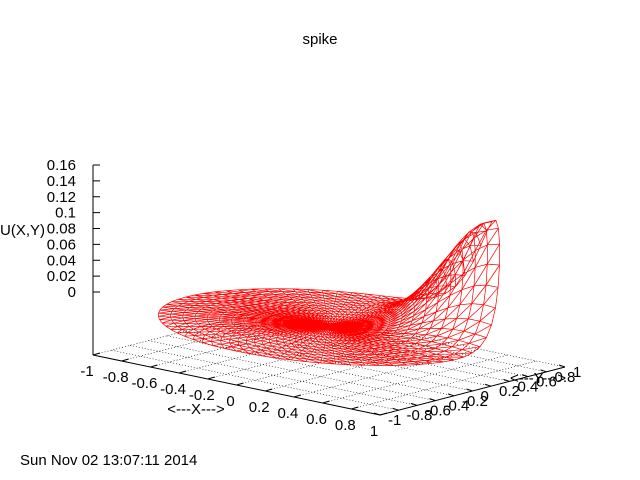 This screenshot has height=480, width=640. What do you see at coordinates (116, 377) in the screenshot?
I see `x-tick-label: -0.8` at bounding box center [116, 377].